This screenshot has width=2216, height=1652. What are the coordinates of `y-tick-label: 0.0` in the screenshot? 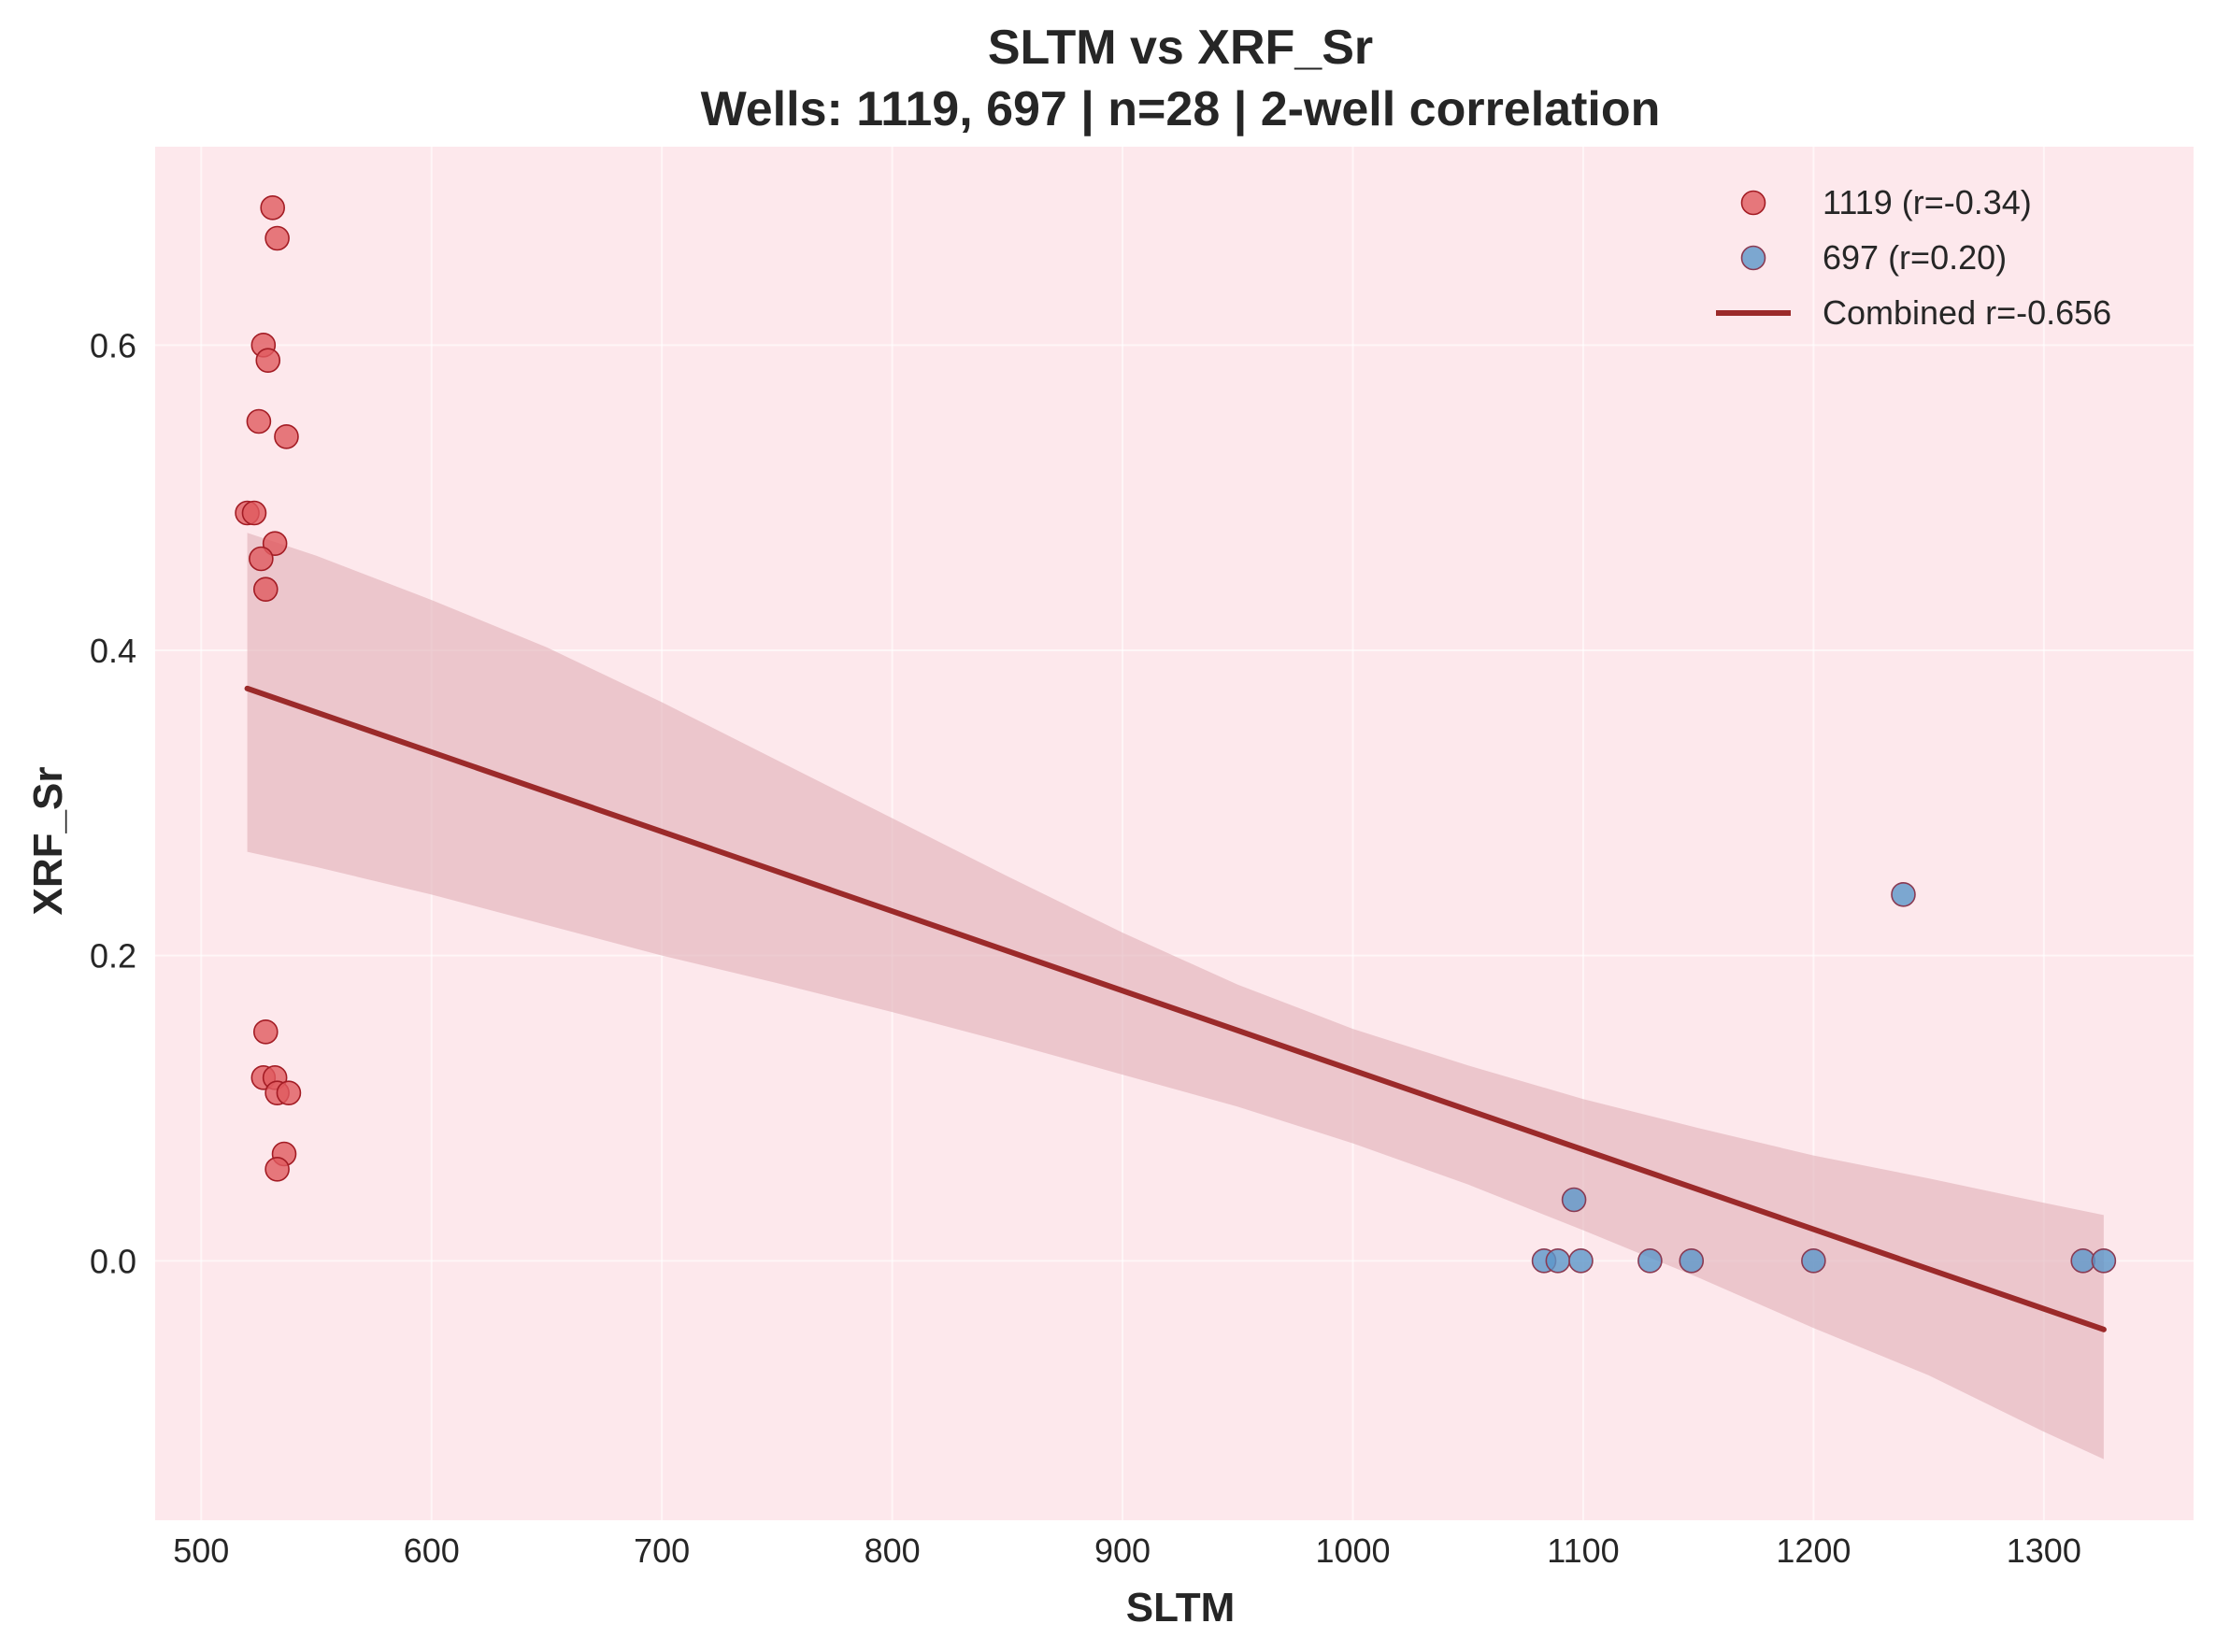 It's located at (113, 1261).